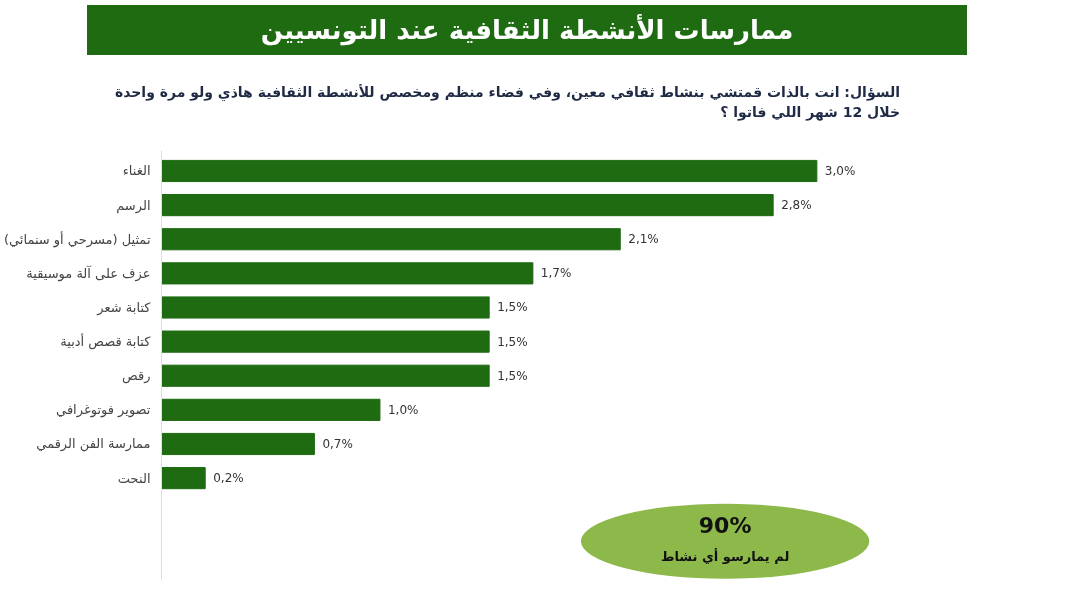  I want to click on data-label: 0,7%, so click(337, 443).